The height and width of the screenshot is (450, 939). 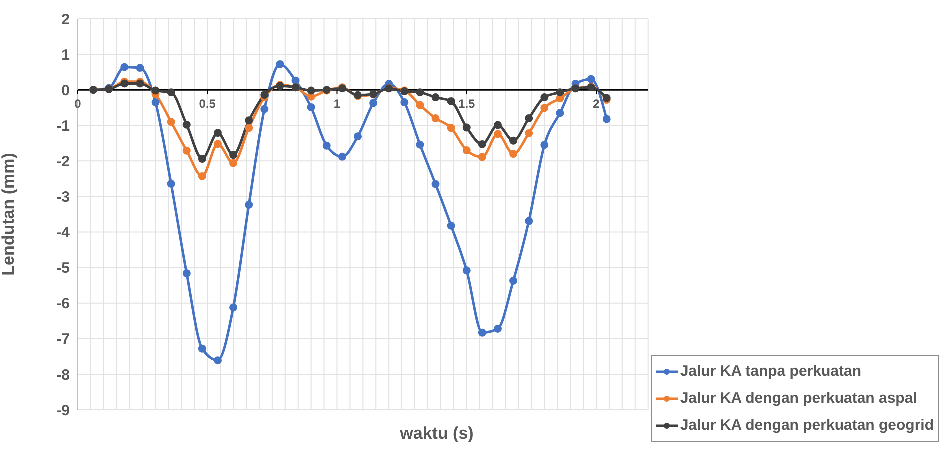 I want to click on y-axis-title: Lendutan (mm), so click(x=9, y=214).